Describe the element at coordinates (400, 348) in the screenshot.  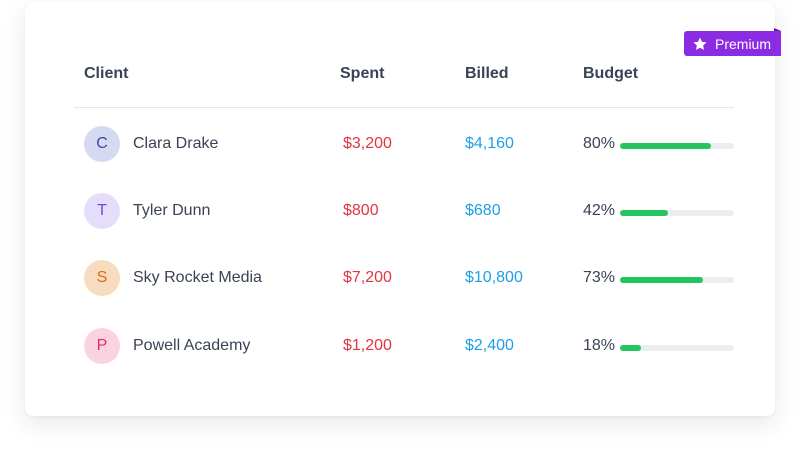
I see `table-row: P Powell Academy $1,200 $2,400 18%` at that location.